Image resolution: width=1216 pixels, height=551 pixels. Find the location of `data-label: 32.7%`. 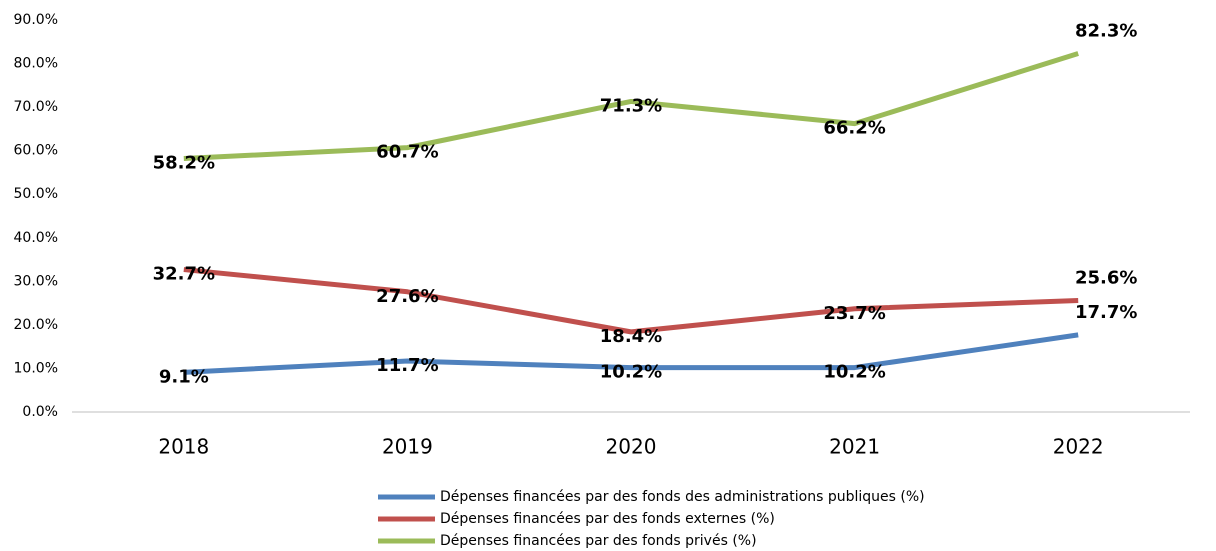

data-label: 32.7% is located at coordinates (184, 274).